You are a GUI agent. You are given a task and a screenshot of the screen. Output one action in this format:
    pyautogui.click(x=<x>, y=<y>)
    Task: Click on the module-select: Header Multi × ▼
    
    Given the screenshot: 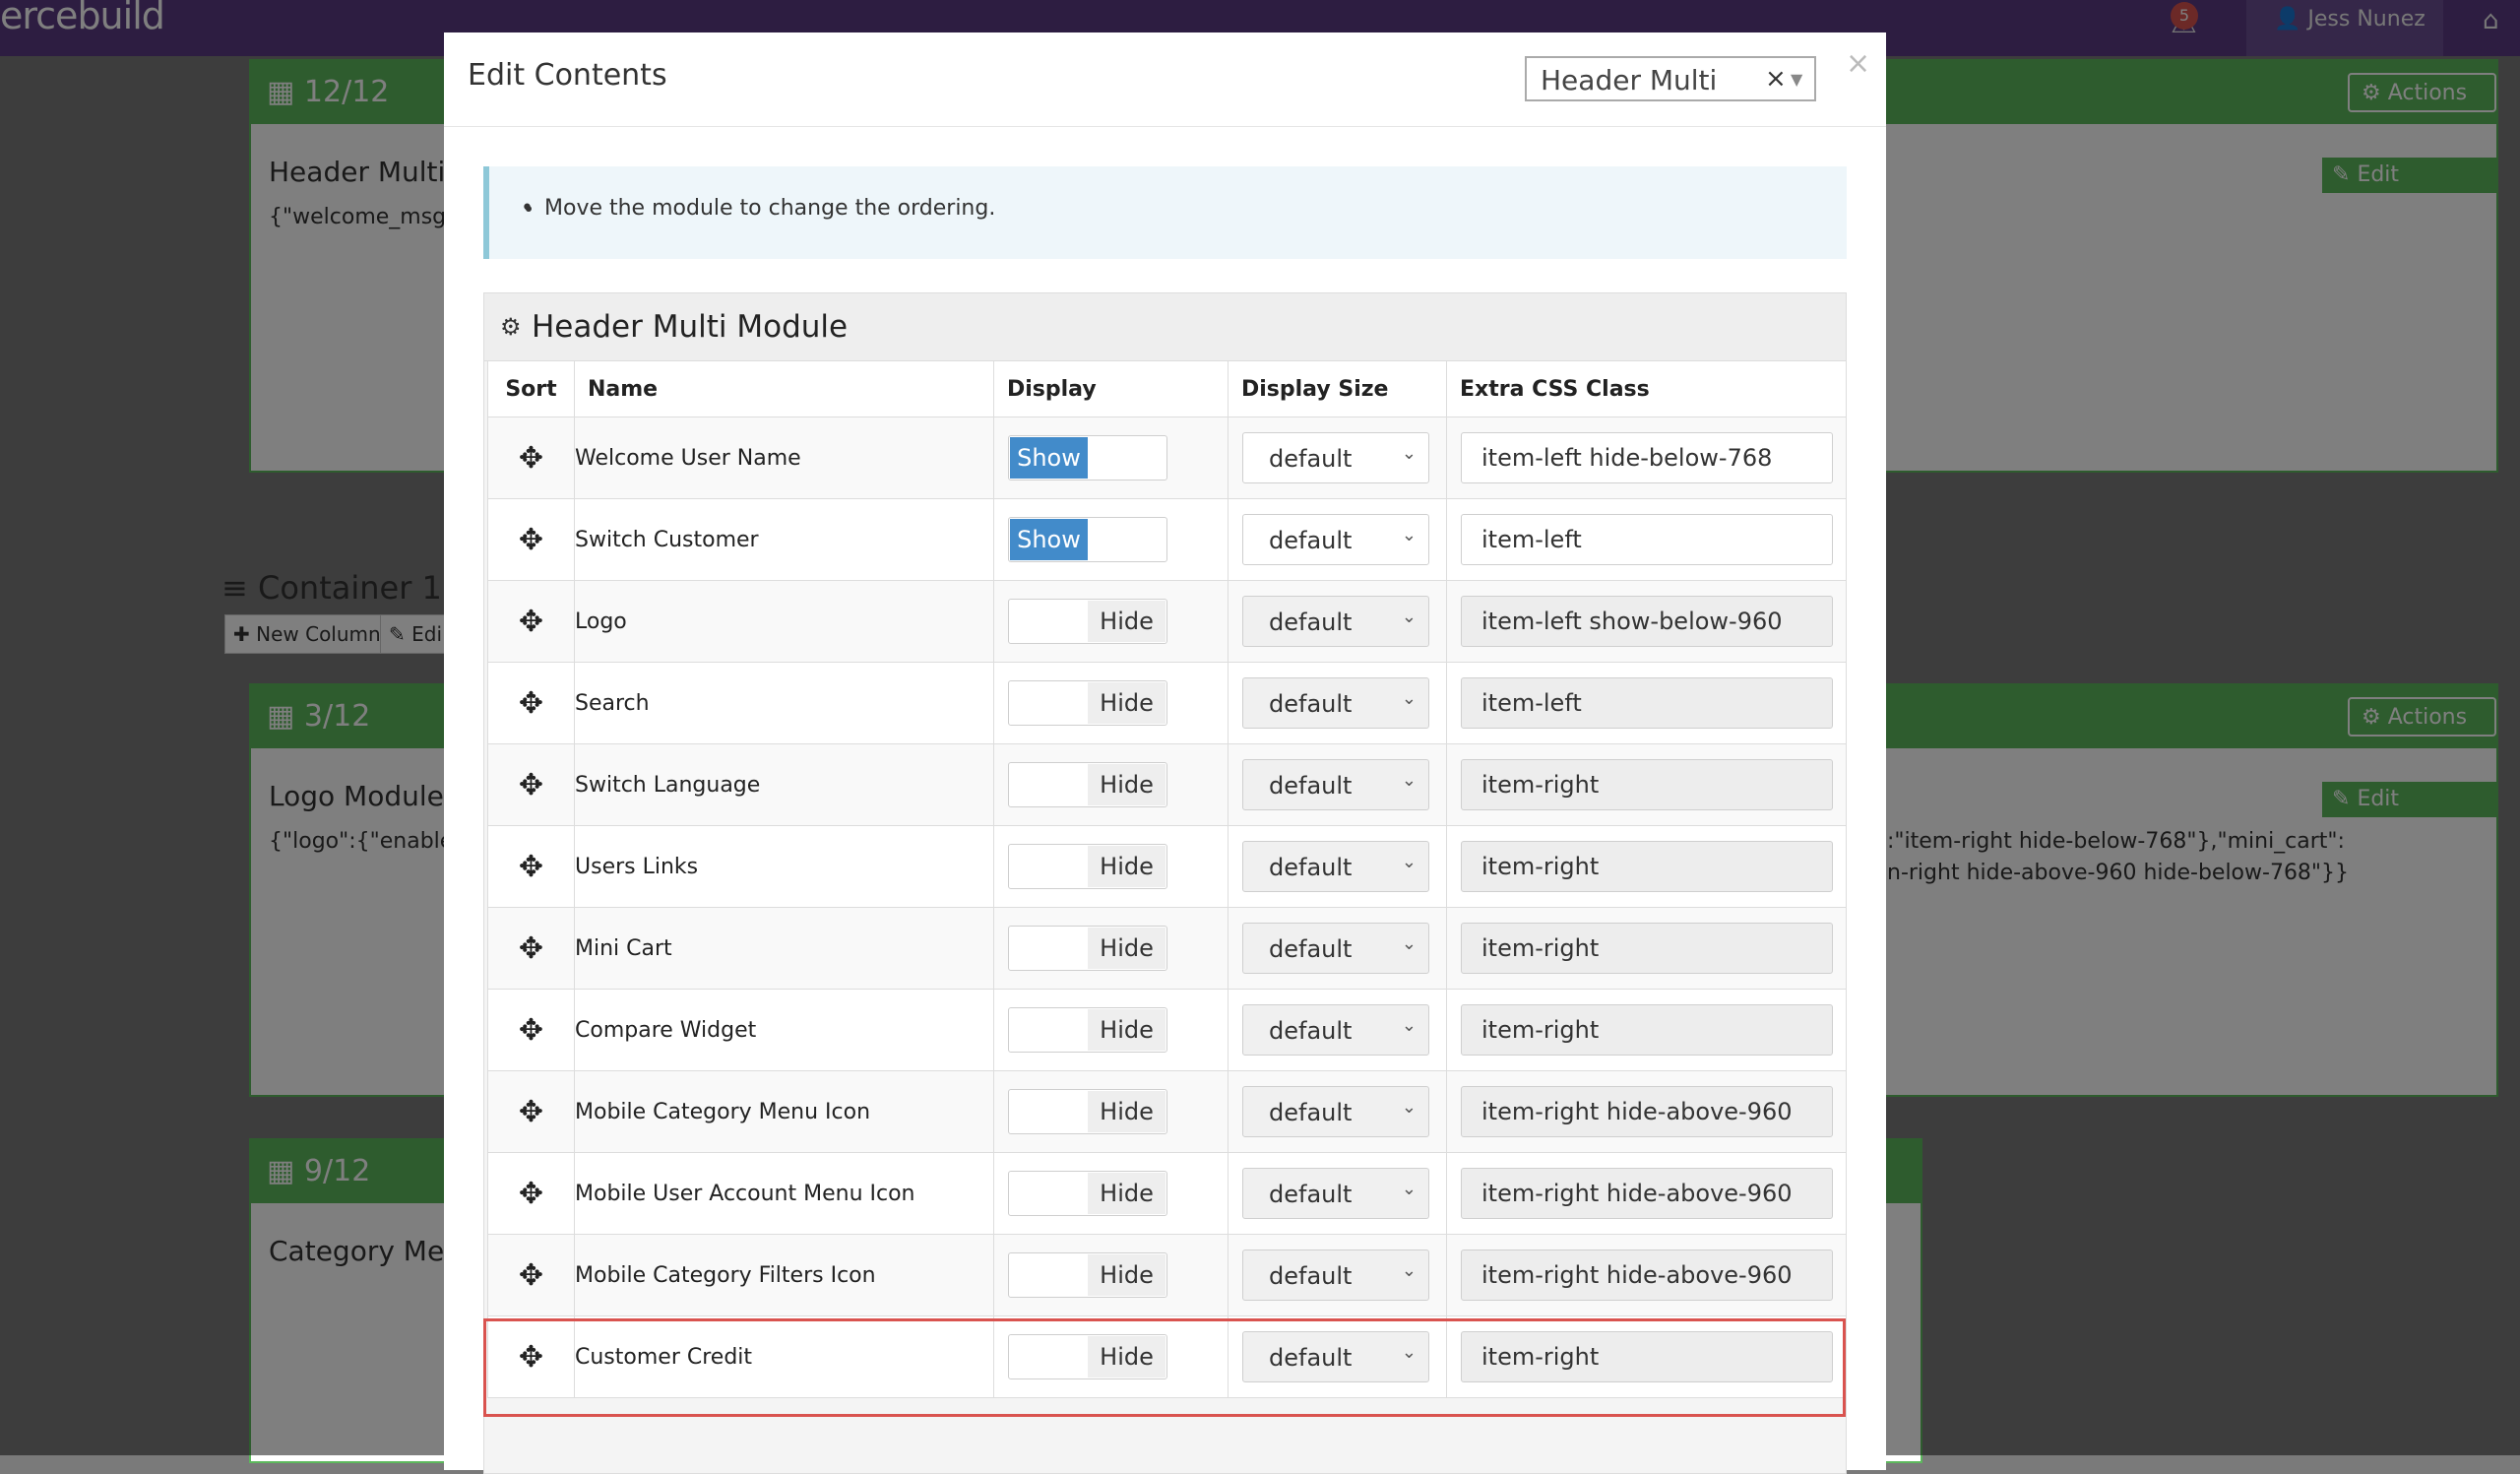 What is the action you would take?
    pyautogui.click(x=1670, y=79)
    